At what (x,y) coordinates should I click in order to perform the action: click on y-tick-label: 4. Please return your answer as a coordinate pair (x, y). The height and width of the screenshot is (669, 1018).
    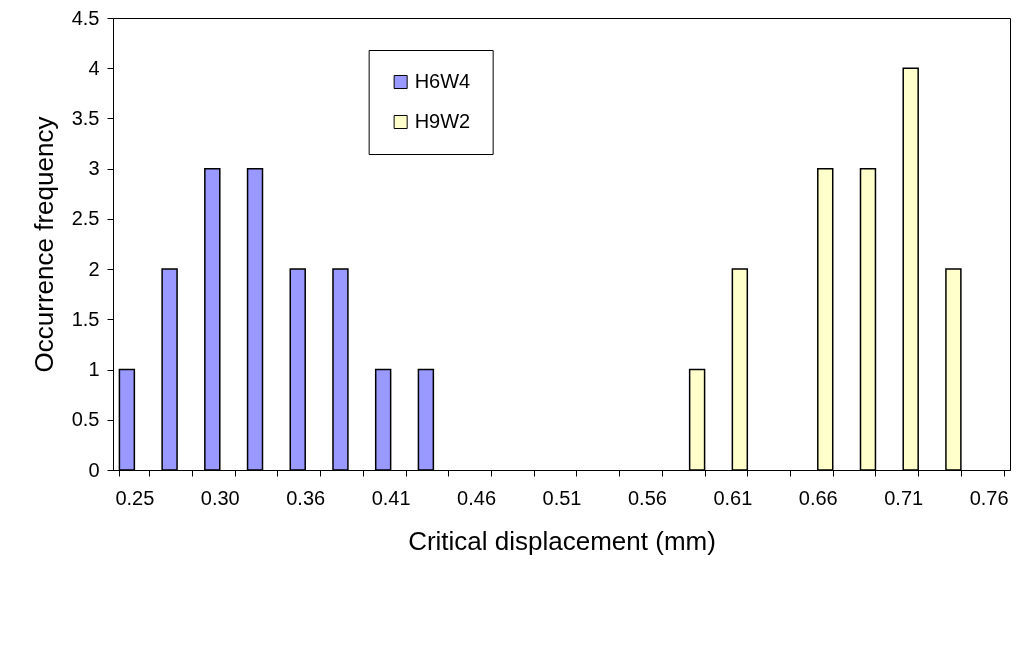
    Looking at the image, I should click on (94, 67).